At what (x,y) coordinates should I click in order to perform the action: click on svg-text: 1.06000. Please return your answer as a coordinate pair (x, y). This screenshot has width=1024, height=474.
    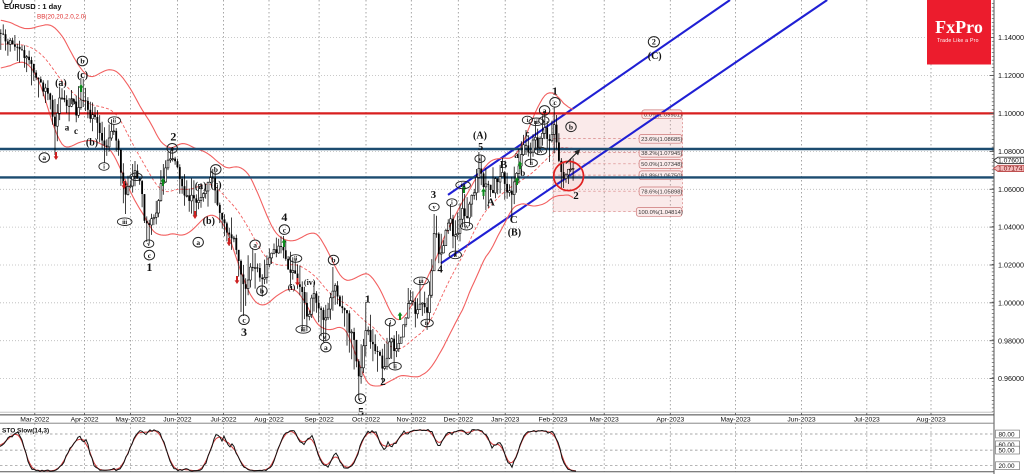
    Looking at the image, I should click on (1011, 189).